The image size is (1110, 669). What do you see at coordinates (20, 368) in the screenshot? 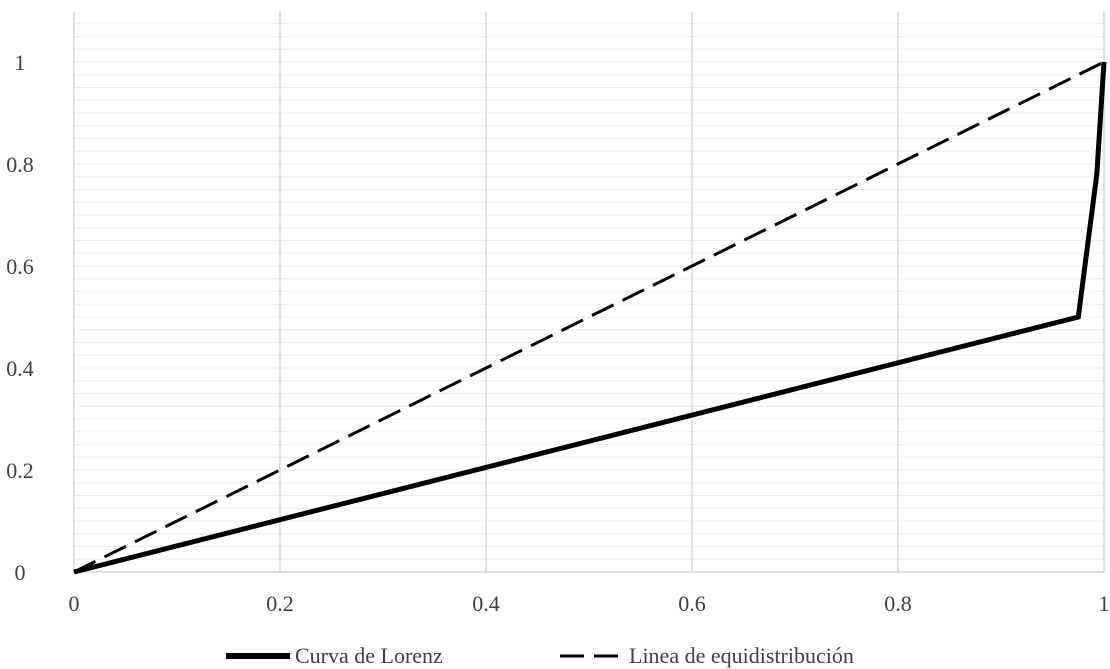
I see `y-tick-label: 0.4` at bounding box center [20, 368].